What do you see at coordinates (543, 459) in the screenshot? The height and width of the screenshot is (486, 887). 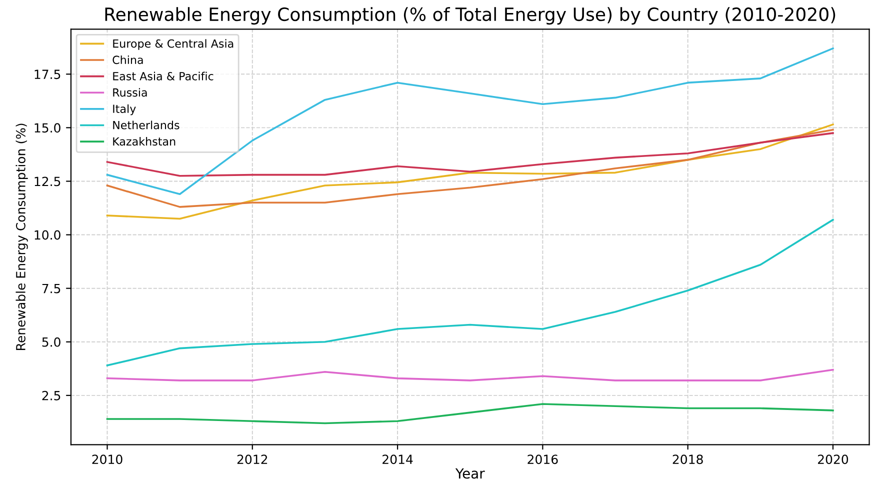 I see `x-tick-label: 2016` at bounding box center [543, 459].